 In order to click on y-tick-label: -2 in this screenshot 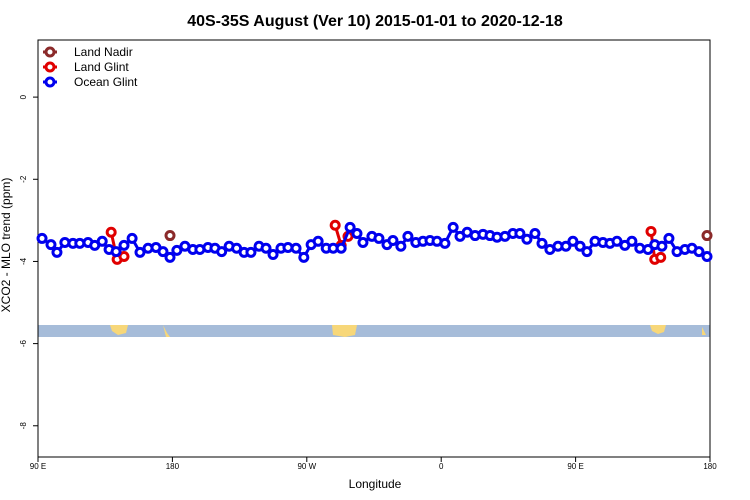, I will do `click(23, 179)`.